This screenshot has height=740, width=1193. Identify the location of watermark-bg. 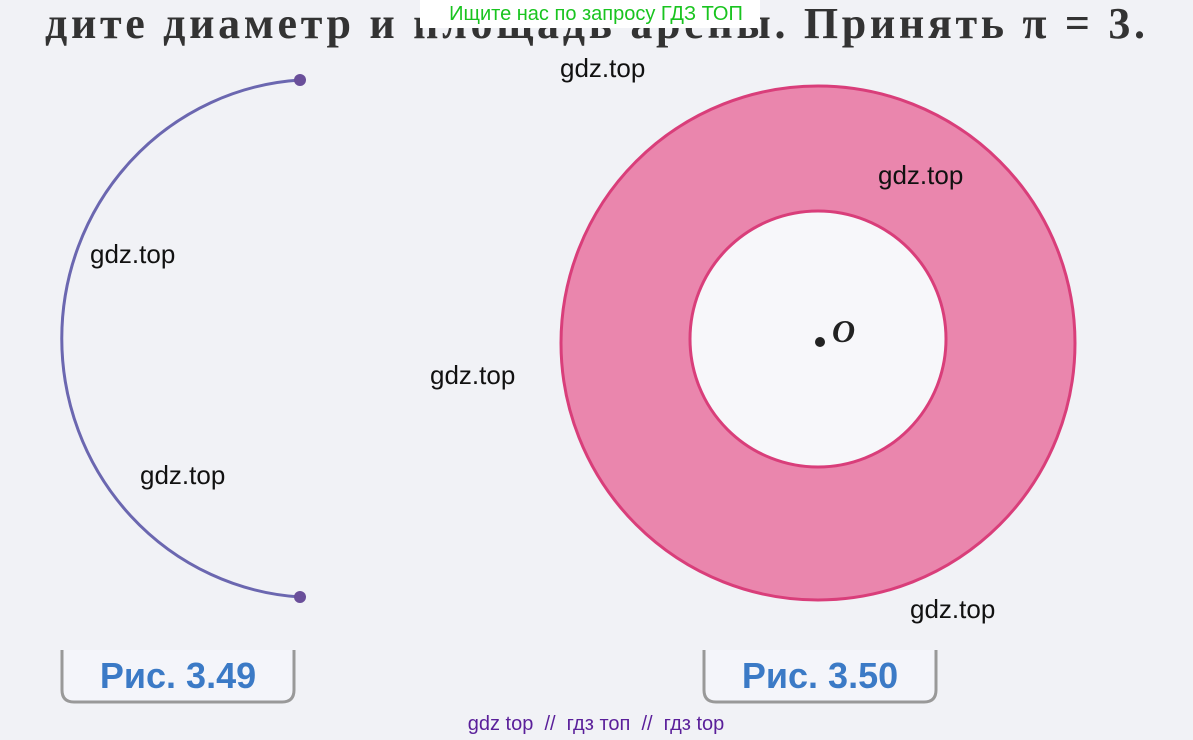
(590, 14).